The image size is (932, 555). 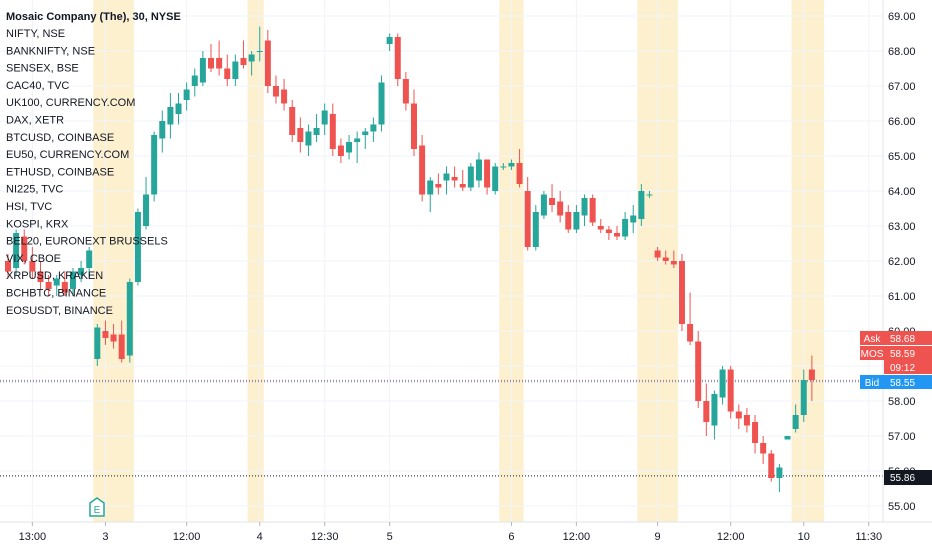 I want to click on symbol-item-7: EU50, CURRENCY.COM, so click(x=67, y=155).